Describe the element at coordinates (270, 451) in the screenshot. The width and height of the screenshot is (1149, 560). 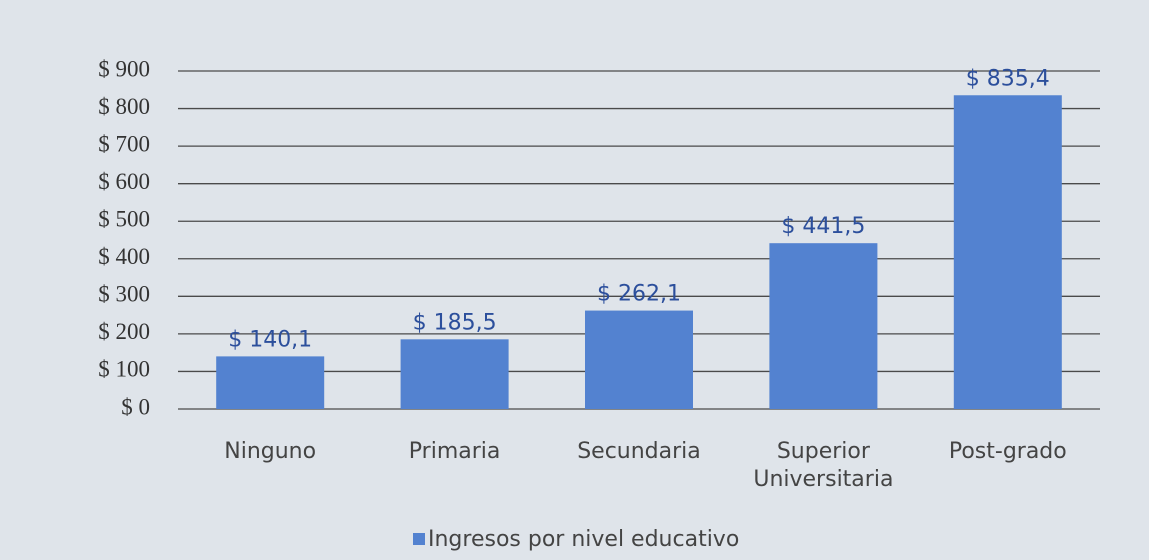
I see `x-tick-label: Ninguno` at that location.